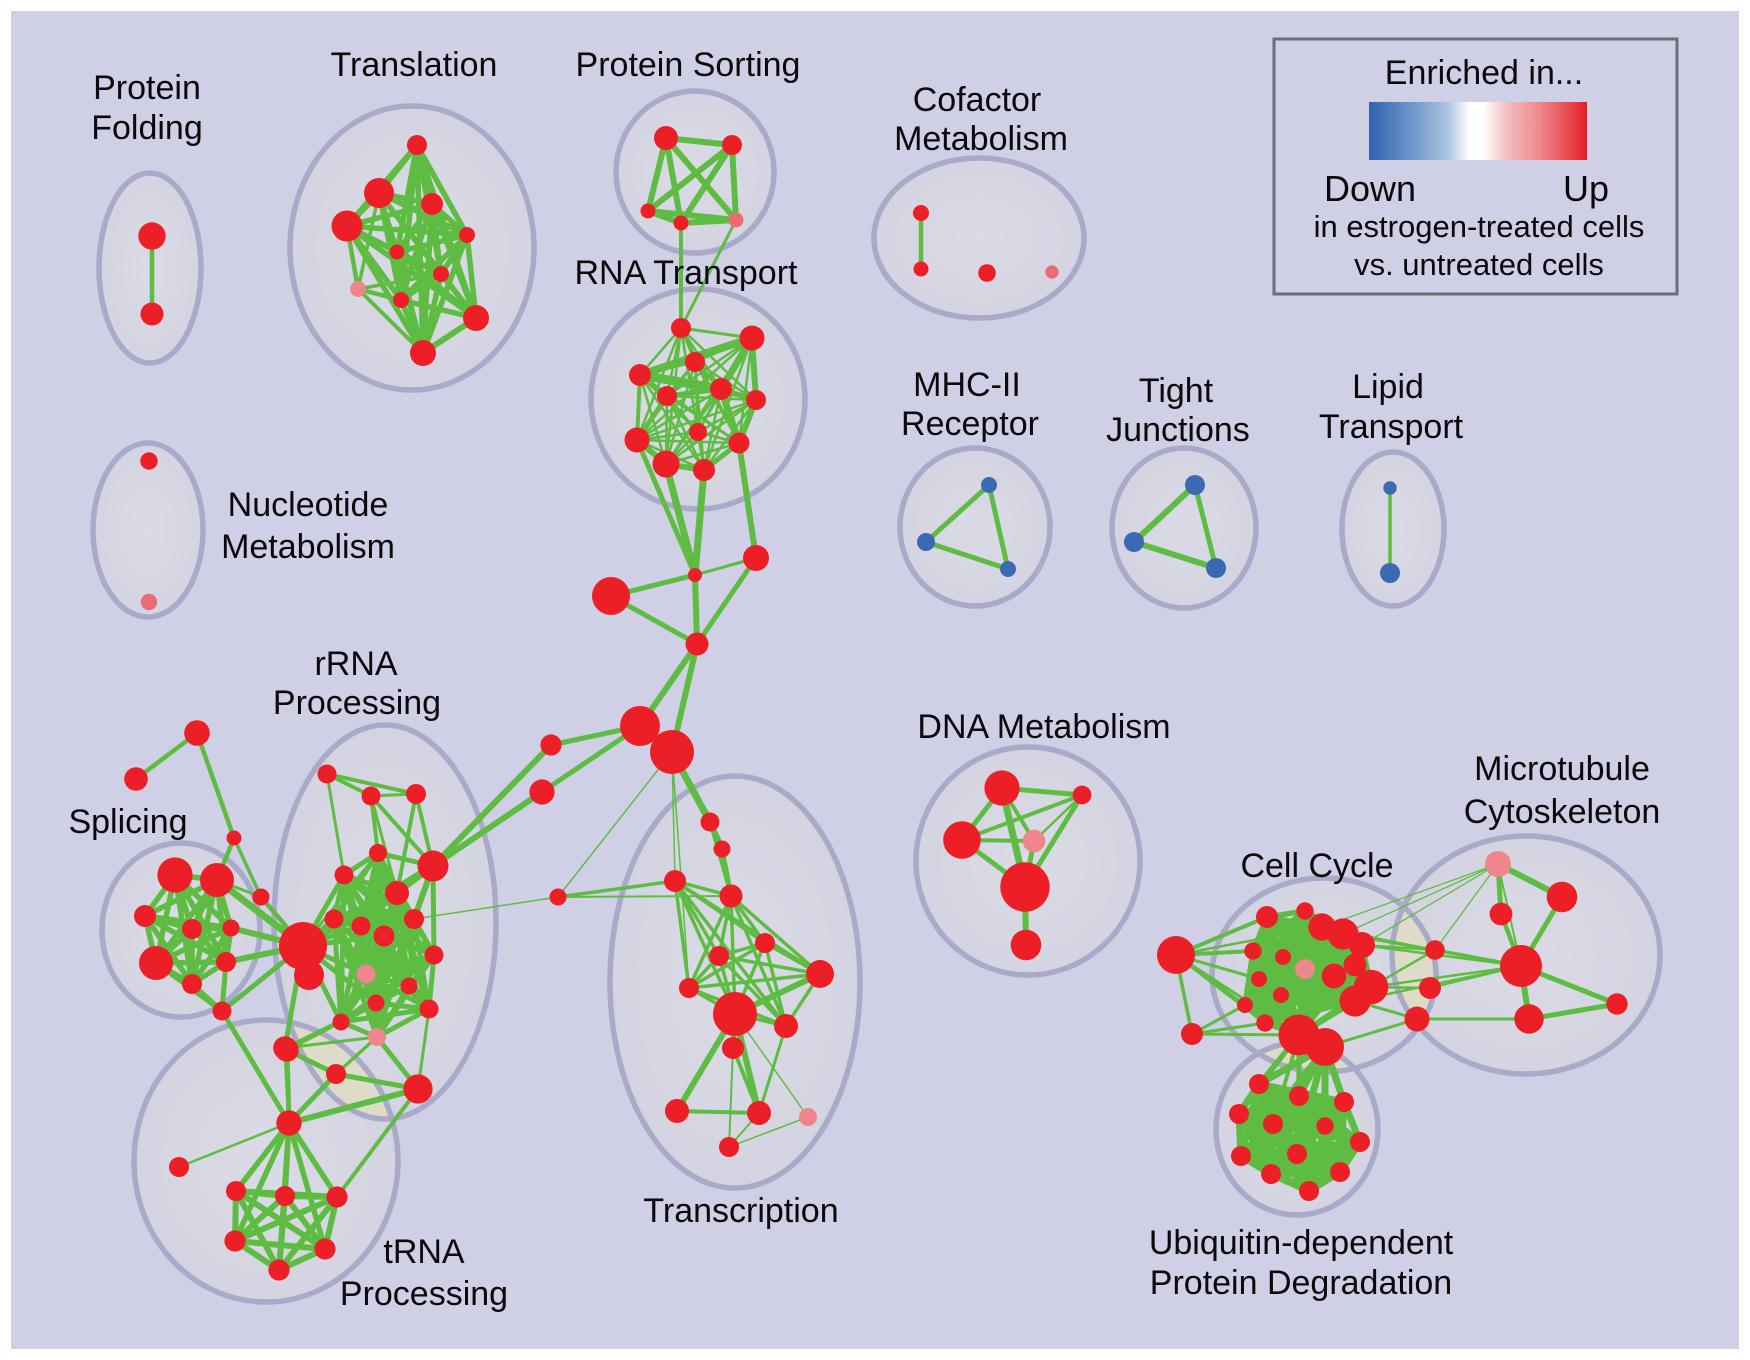 This screenshot has height=1360, width=1750. Describe the element at coordinates (977, 100) in the screenshot. I see `svg-text: Cofactor` at that location.